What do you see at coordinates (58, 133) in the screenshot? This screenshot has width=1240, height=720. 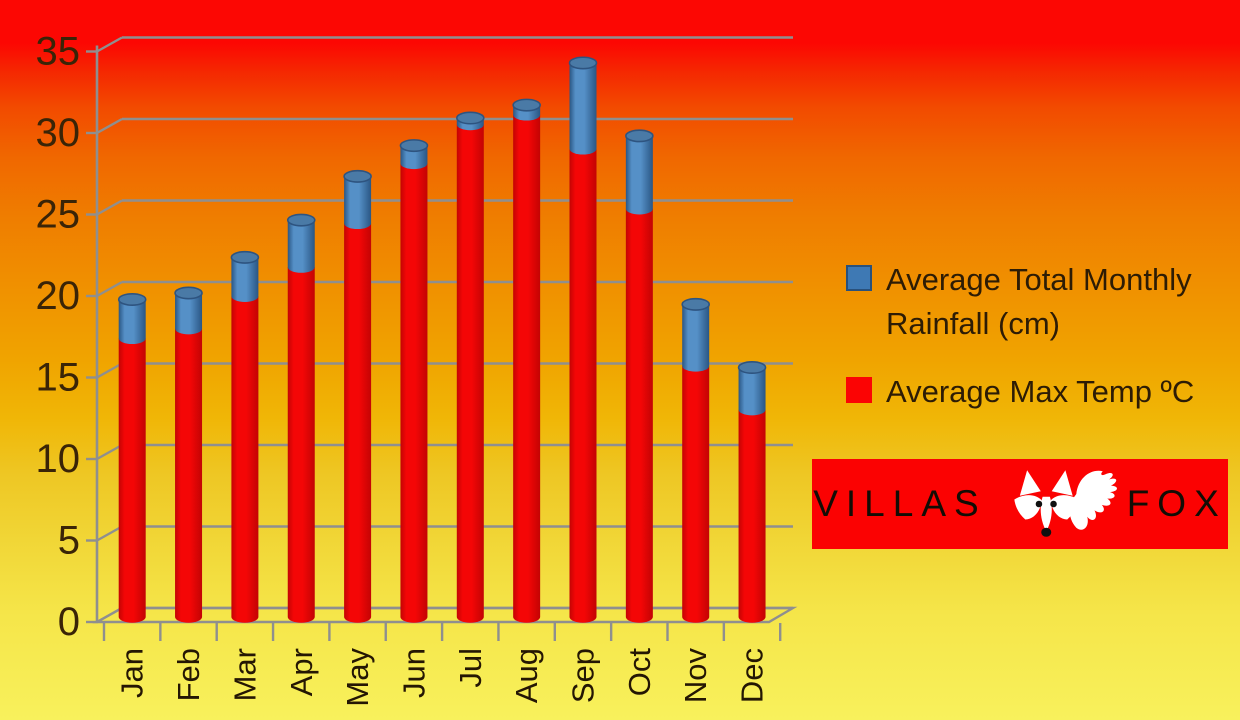 I see `y-tick-label: 30` at bounding box center [58, 133].